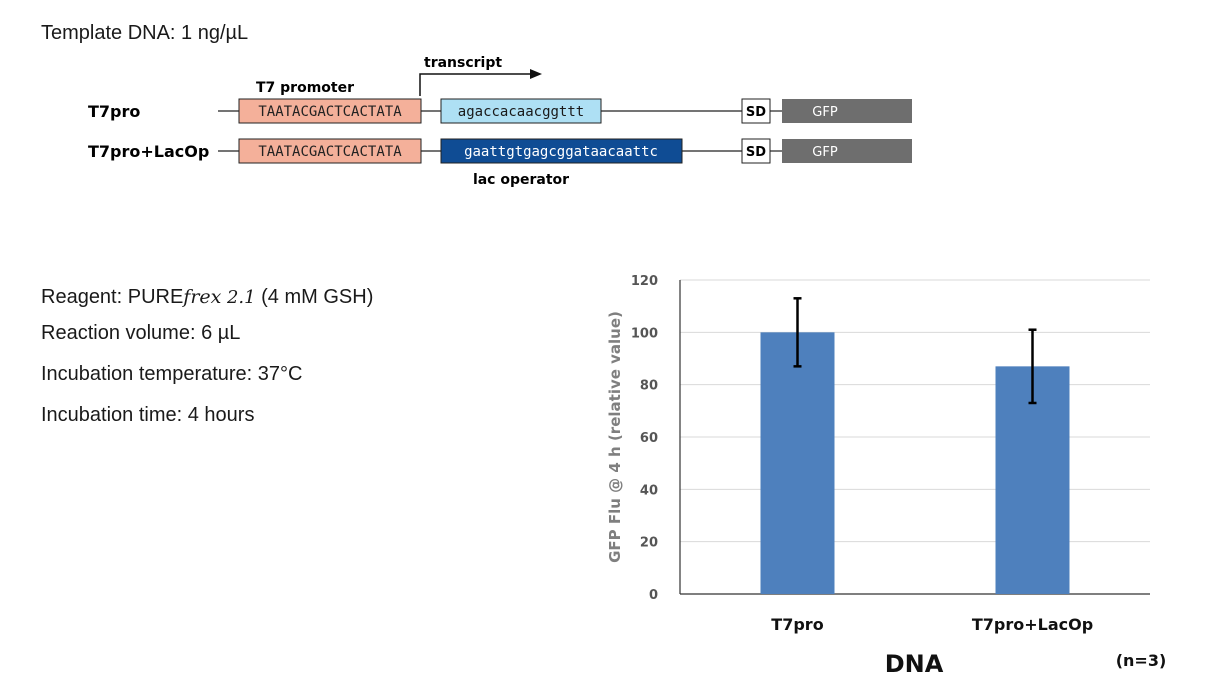  I want to click on reagent-line: Reagent: PUREfrex 2.1 (4 mM GSH), so click(207, 297).